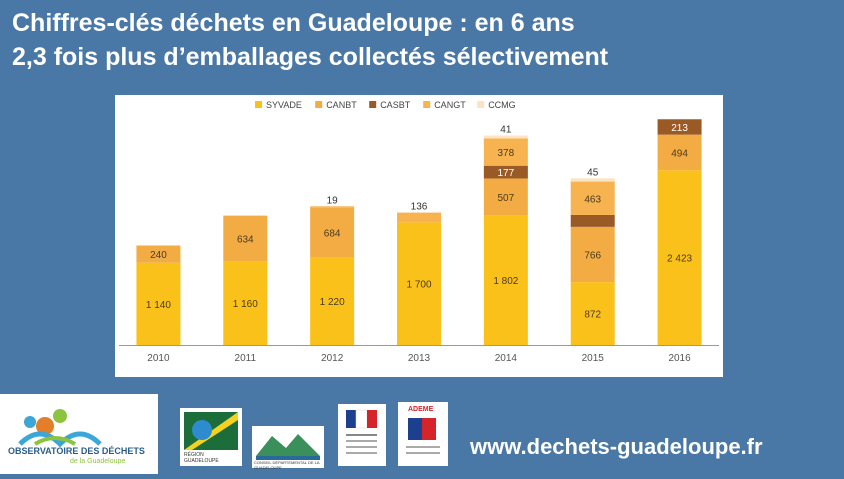  I want to click on legend-label-casbt: CASBT, so click(395, 105).